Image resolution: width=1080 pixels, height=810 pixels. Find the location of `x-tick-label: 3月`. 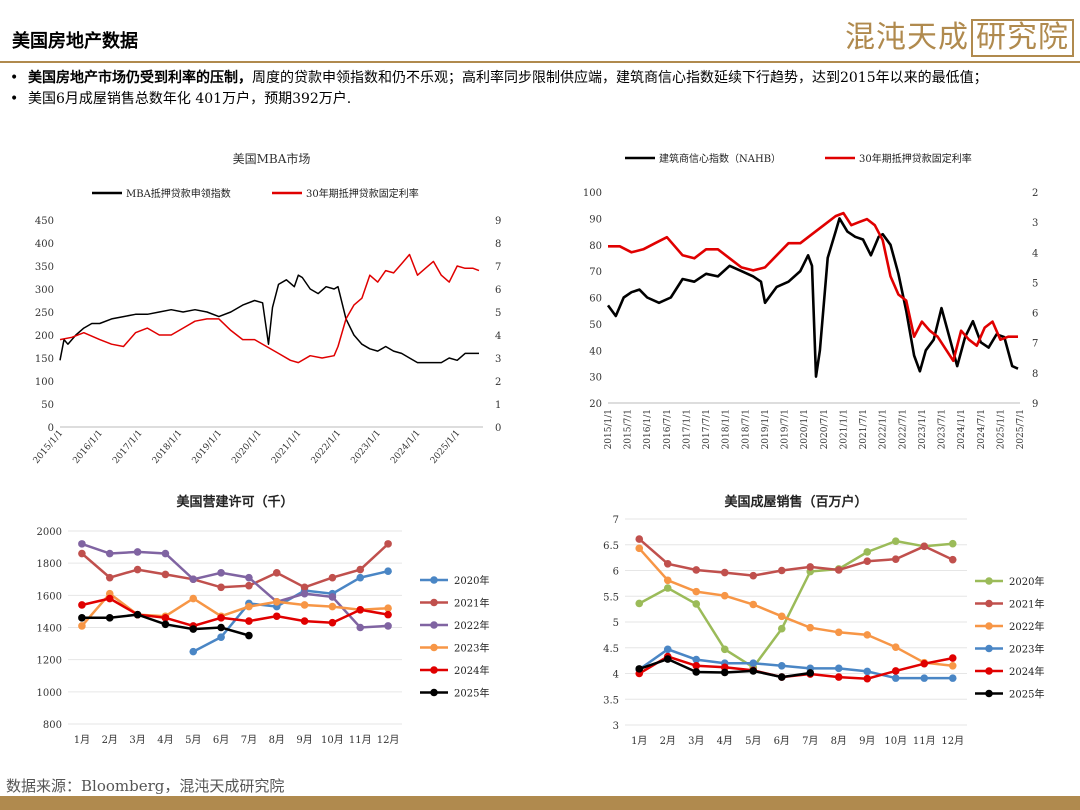

x-tick-label: 3月 is located at coordinates (137, 740).